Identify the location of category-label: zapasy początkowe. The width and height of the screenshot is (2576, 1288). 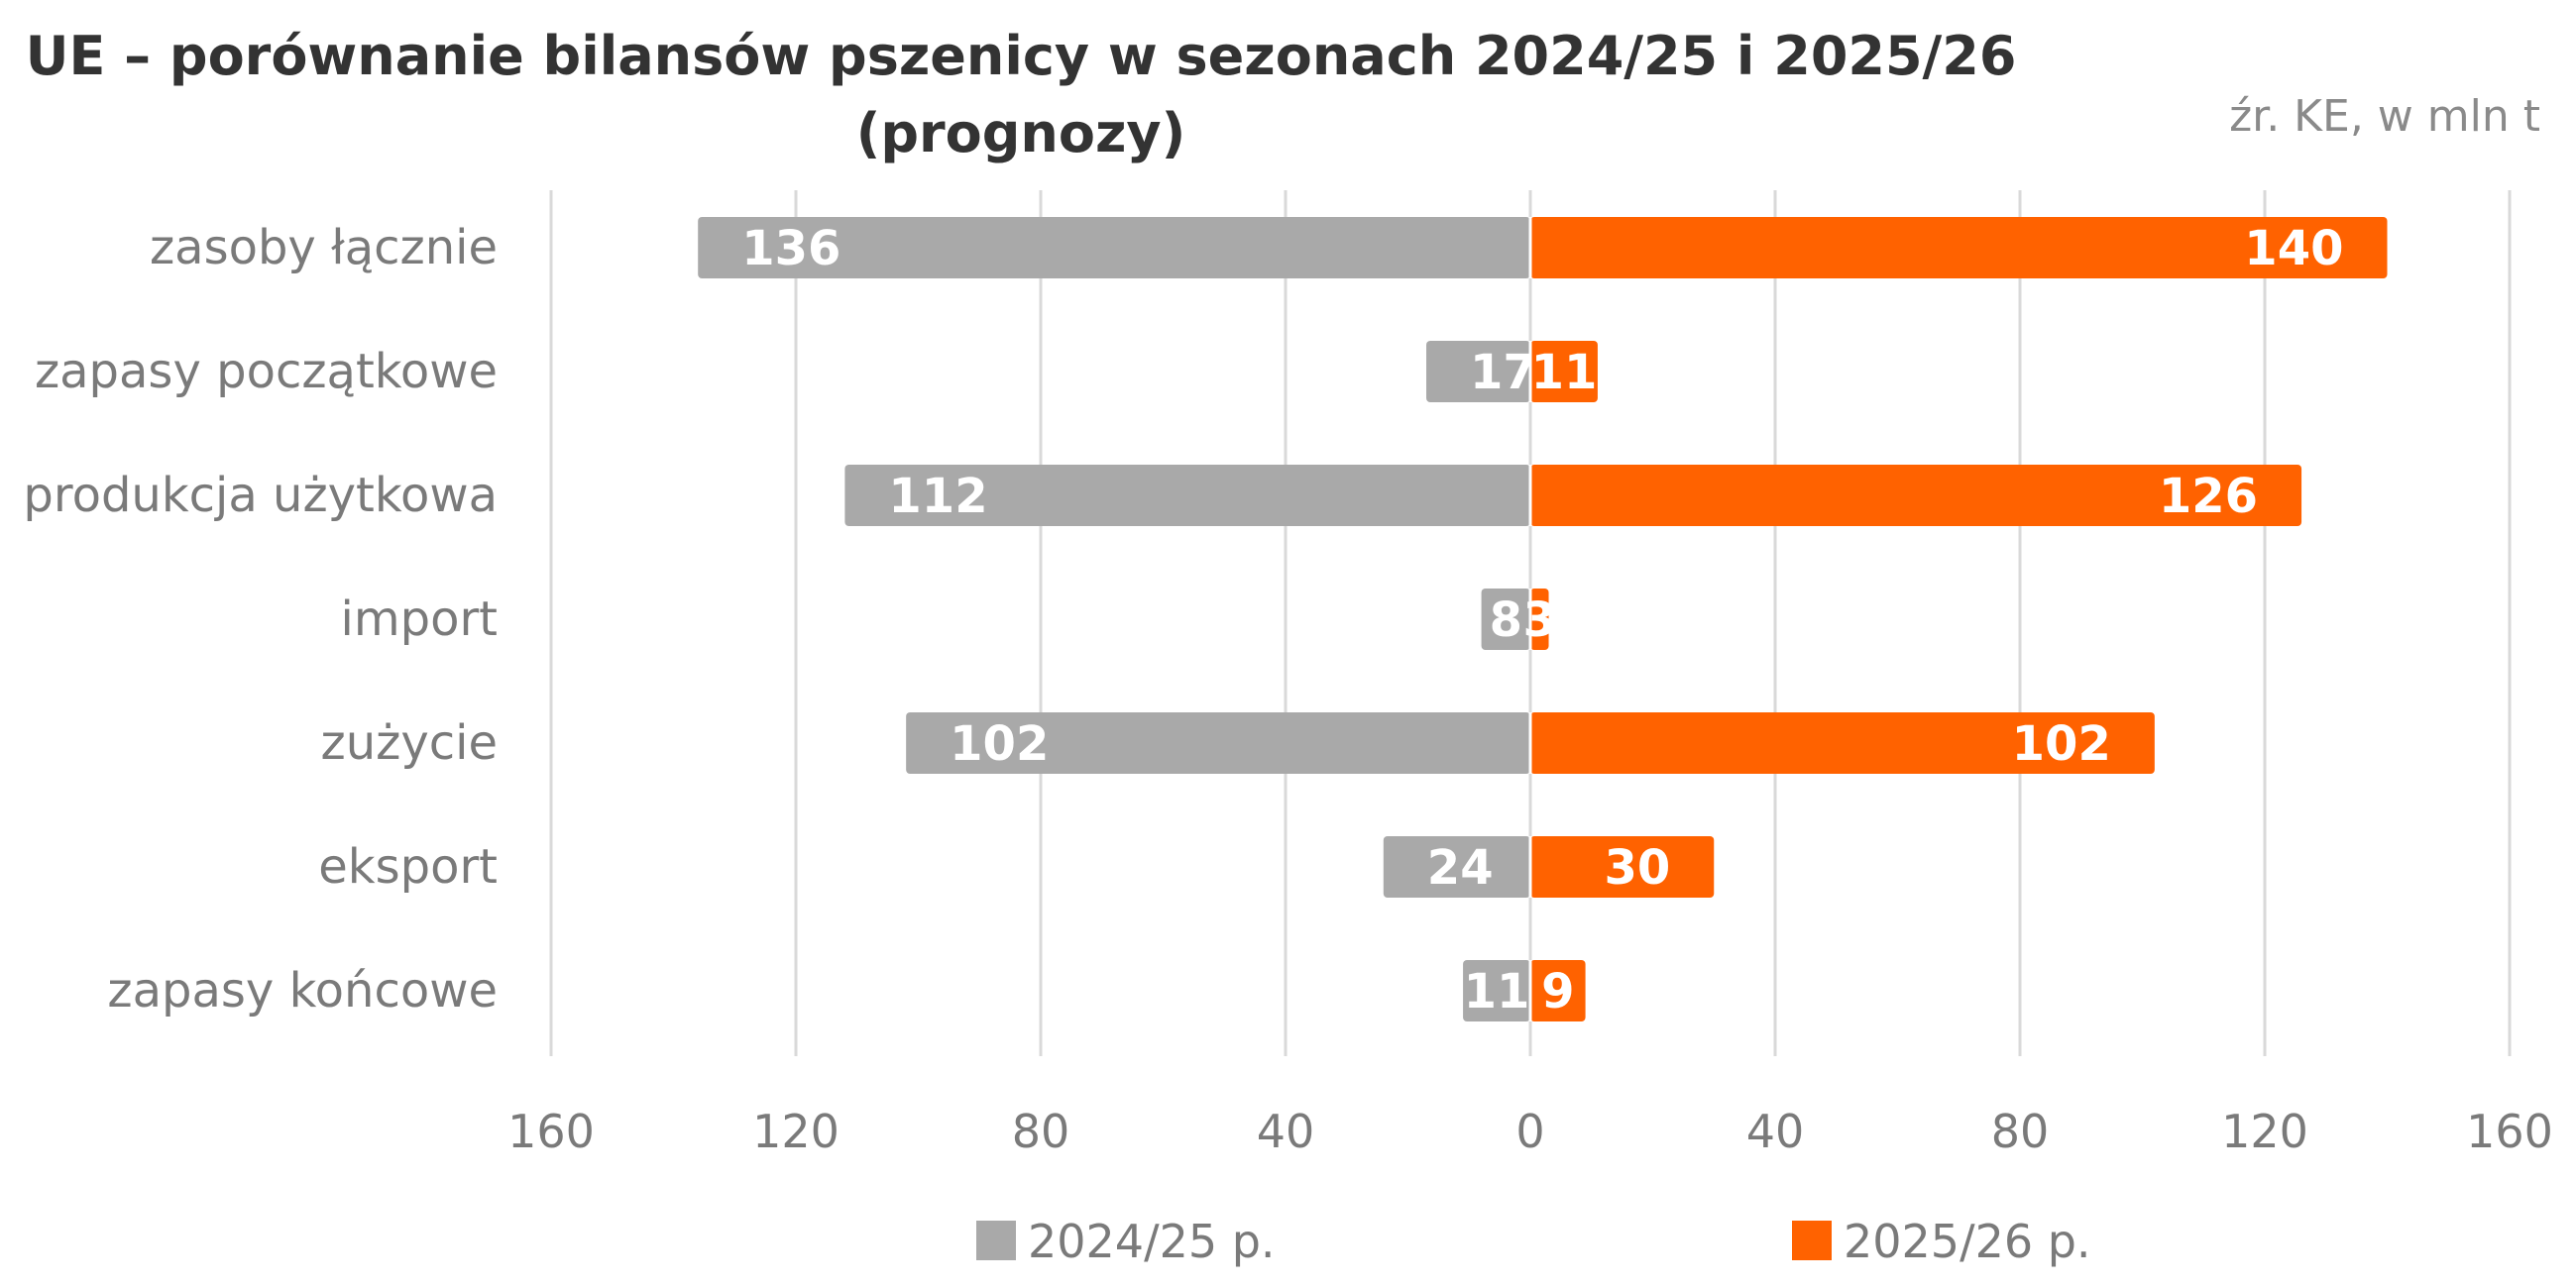
(266, 371).